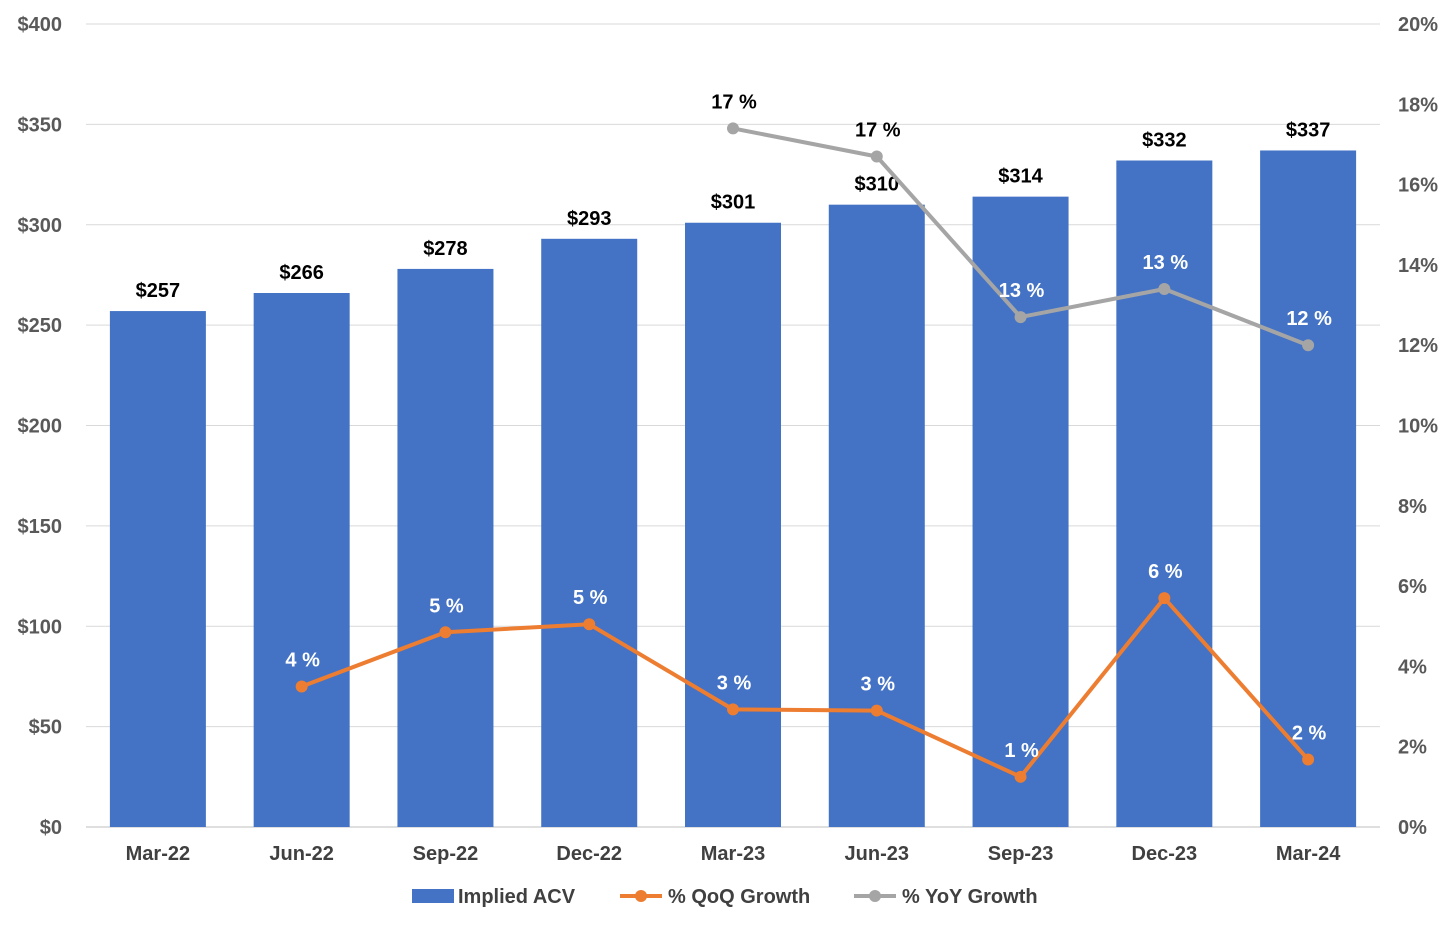 This screenshot has width=1456, height=929. I want to click on x-tick-label: Mar-24, so click(1308, 854).